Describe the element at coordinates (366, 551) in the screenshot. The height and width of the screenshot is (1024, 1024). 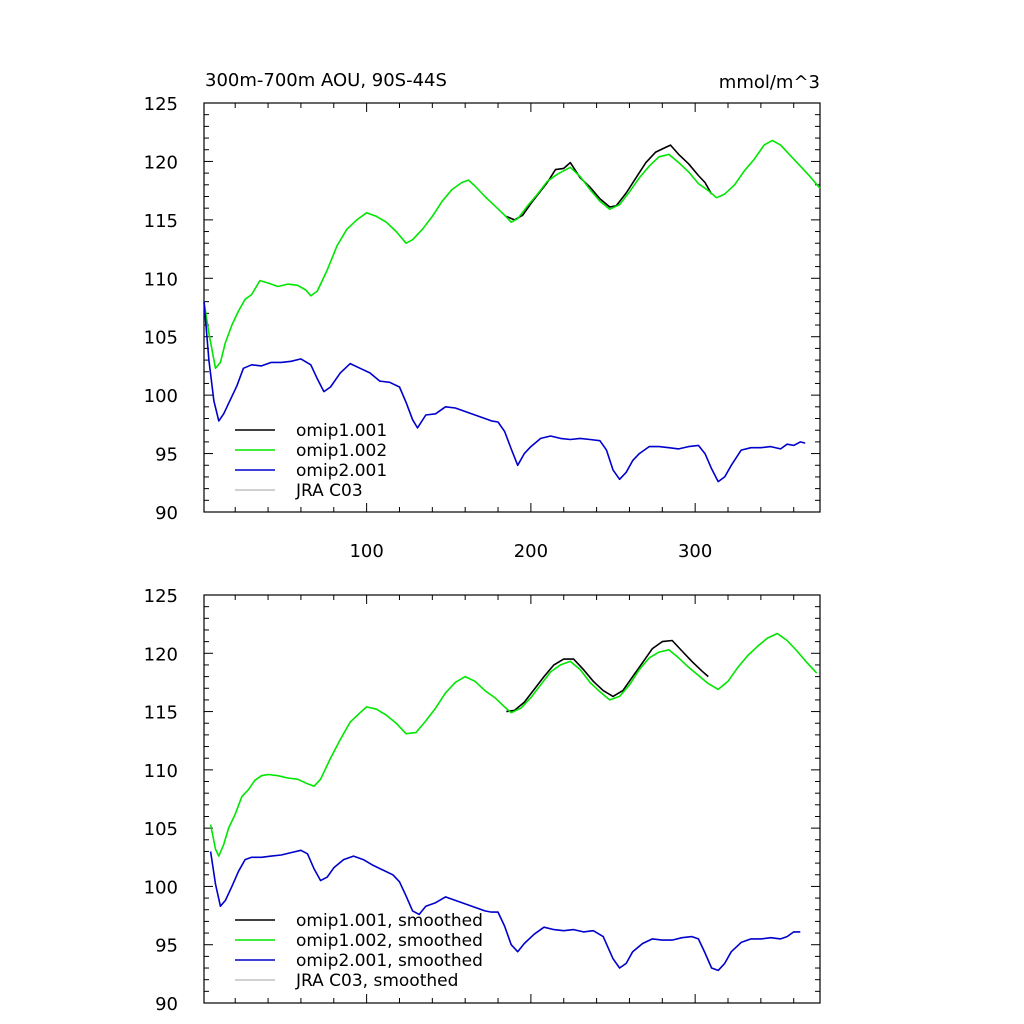
I see `x-tick-label: 100` at that location.